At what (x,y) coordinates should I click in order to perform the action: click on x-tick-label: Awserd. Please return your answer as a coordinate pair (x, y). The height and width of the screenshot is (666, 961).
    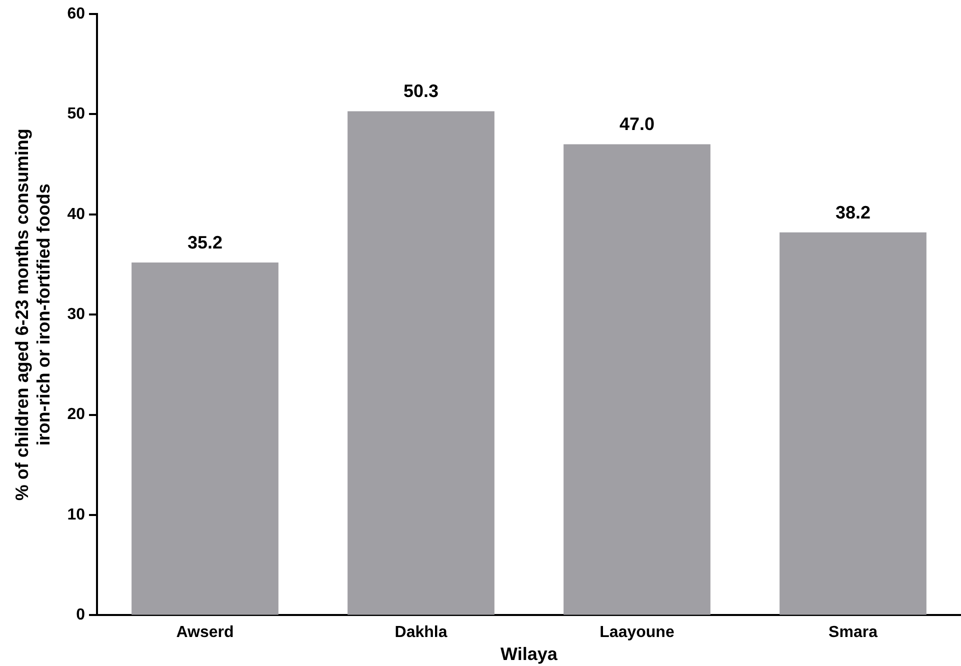
    Looking at the image, I should click on (205, 633).